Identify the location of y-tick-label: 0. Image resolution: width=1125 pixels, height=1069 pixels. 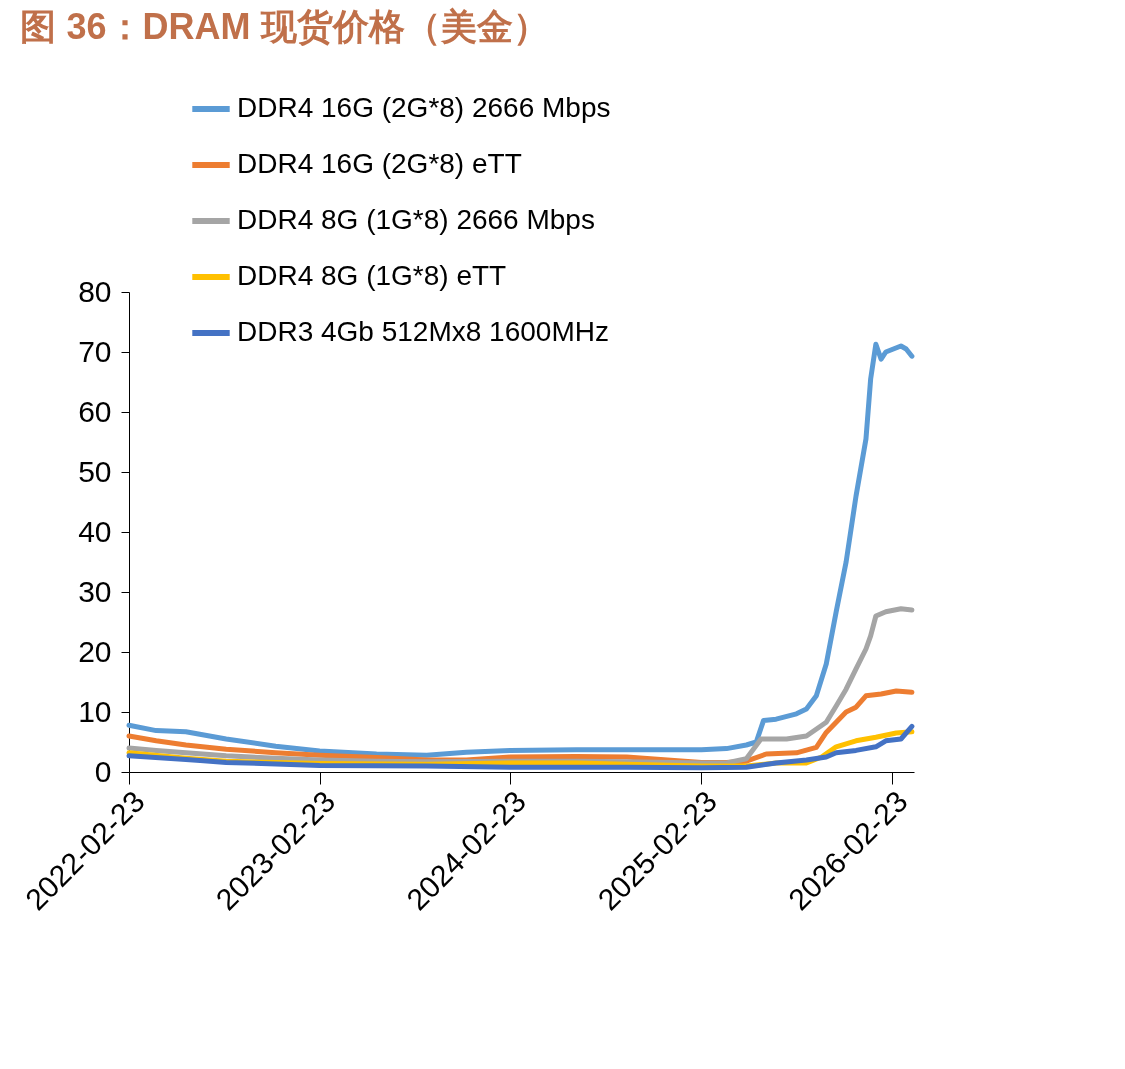
(103, 771).